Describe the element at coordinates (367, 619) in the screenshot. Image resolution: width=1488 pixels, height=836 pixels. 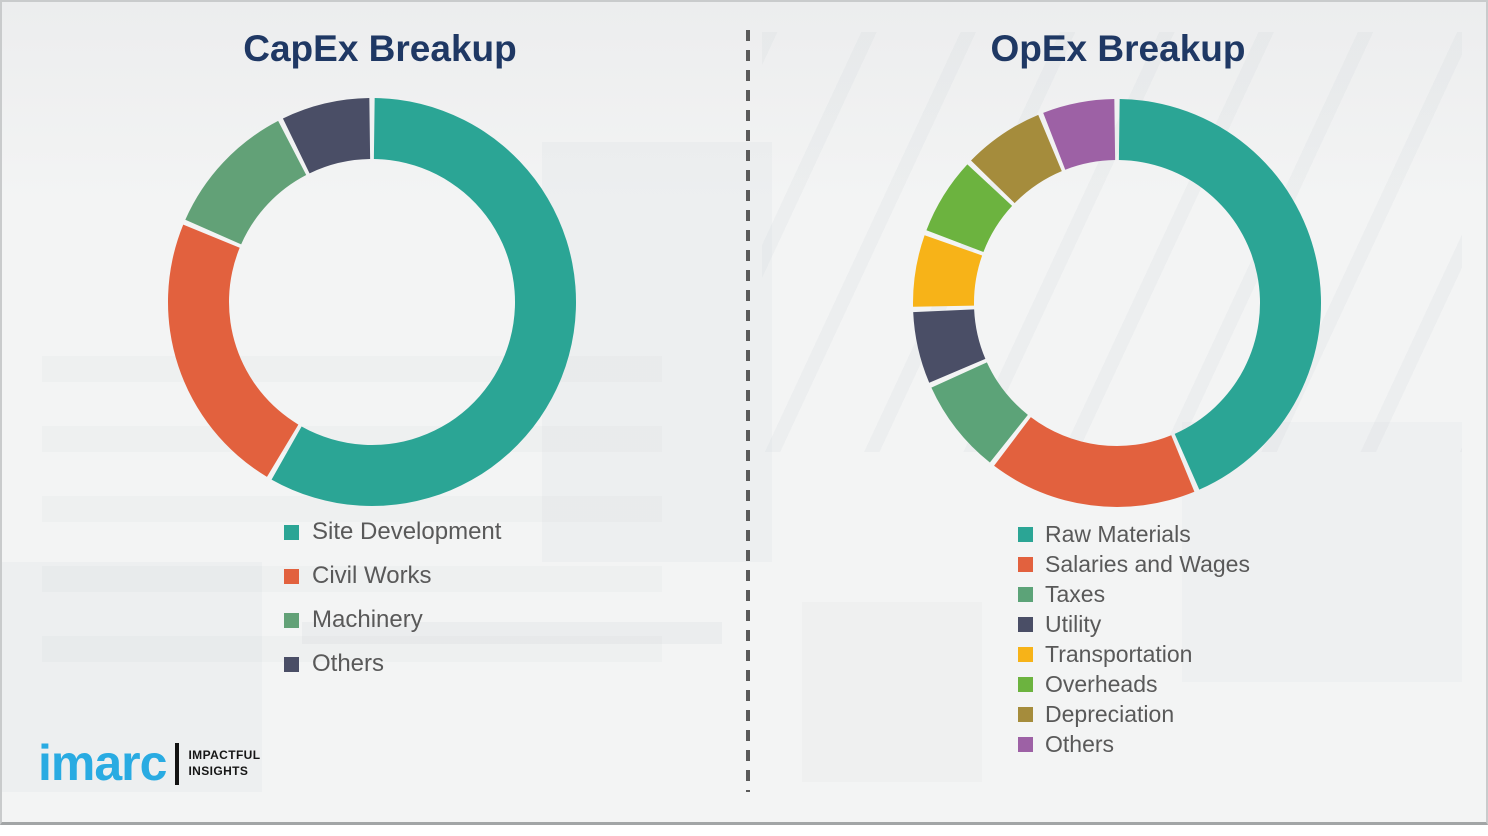
I see `legend-label: Machinery` at that location.